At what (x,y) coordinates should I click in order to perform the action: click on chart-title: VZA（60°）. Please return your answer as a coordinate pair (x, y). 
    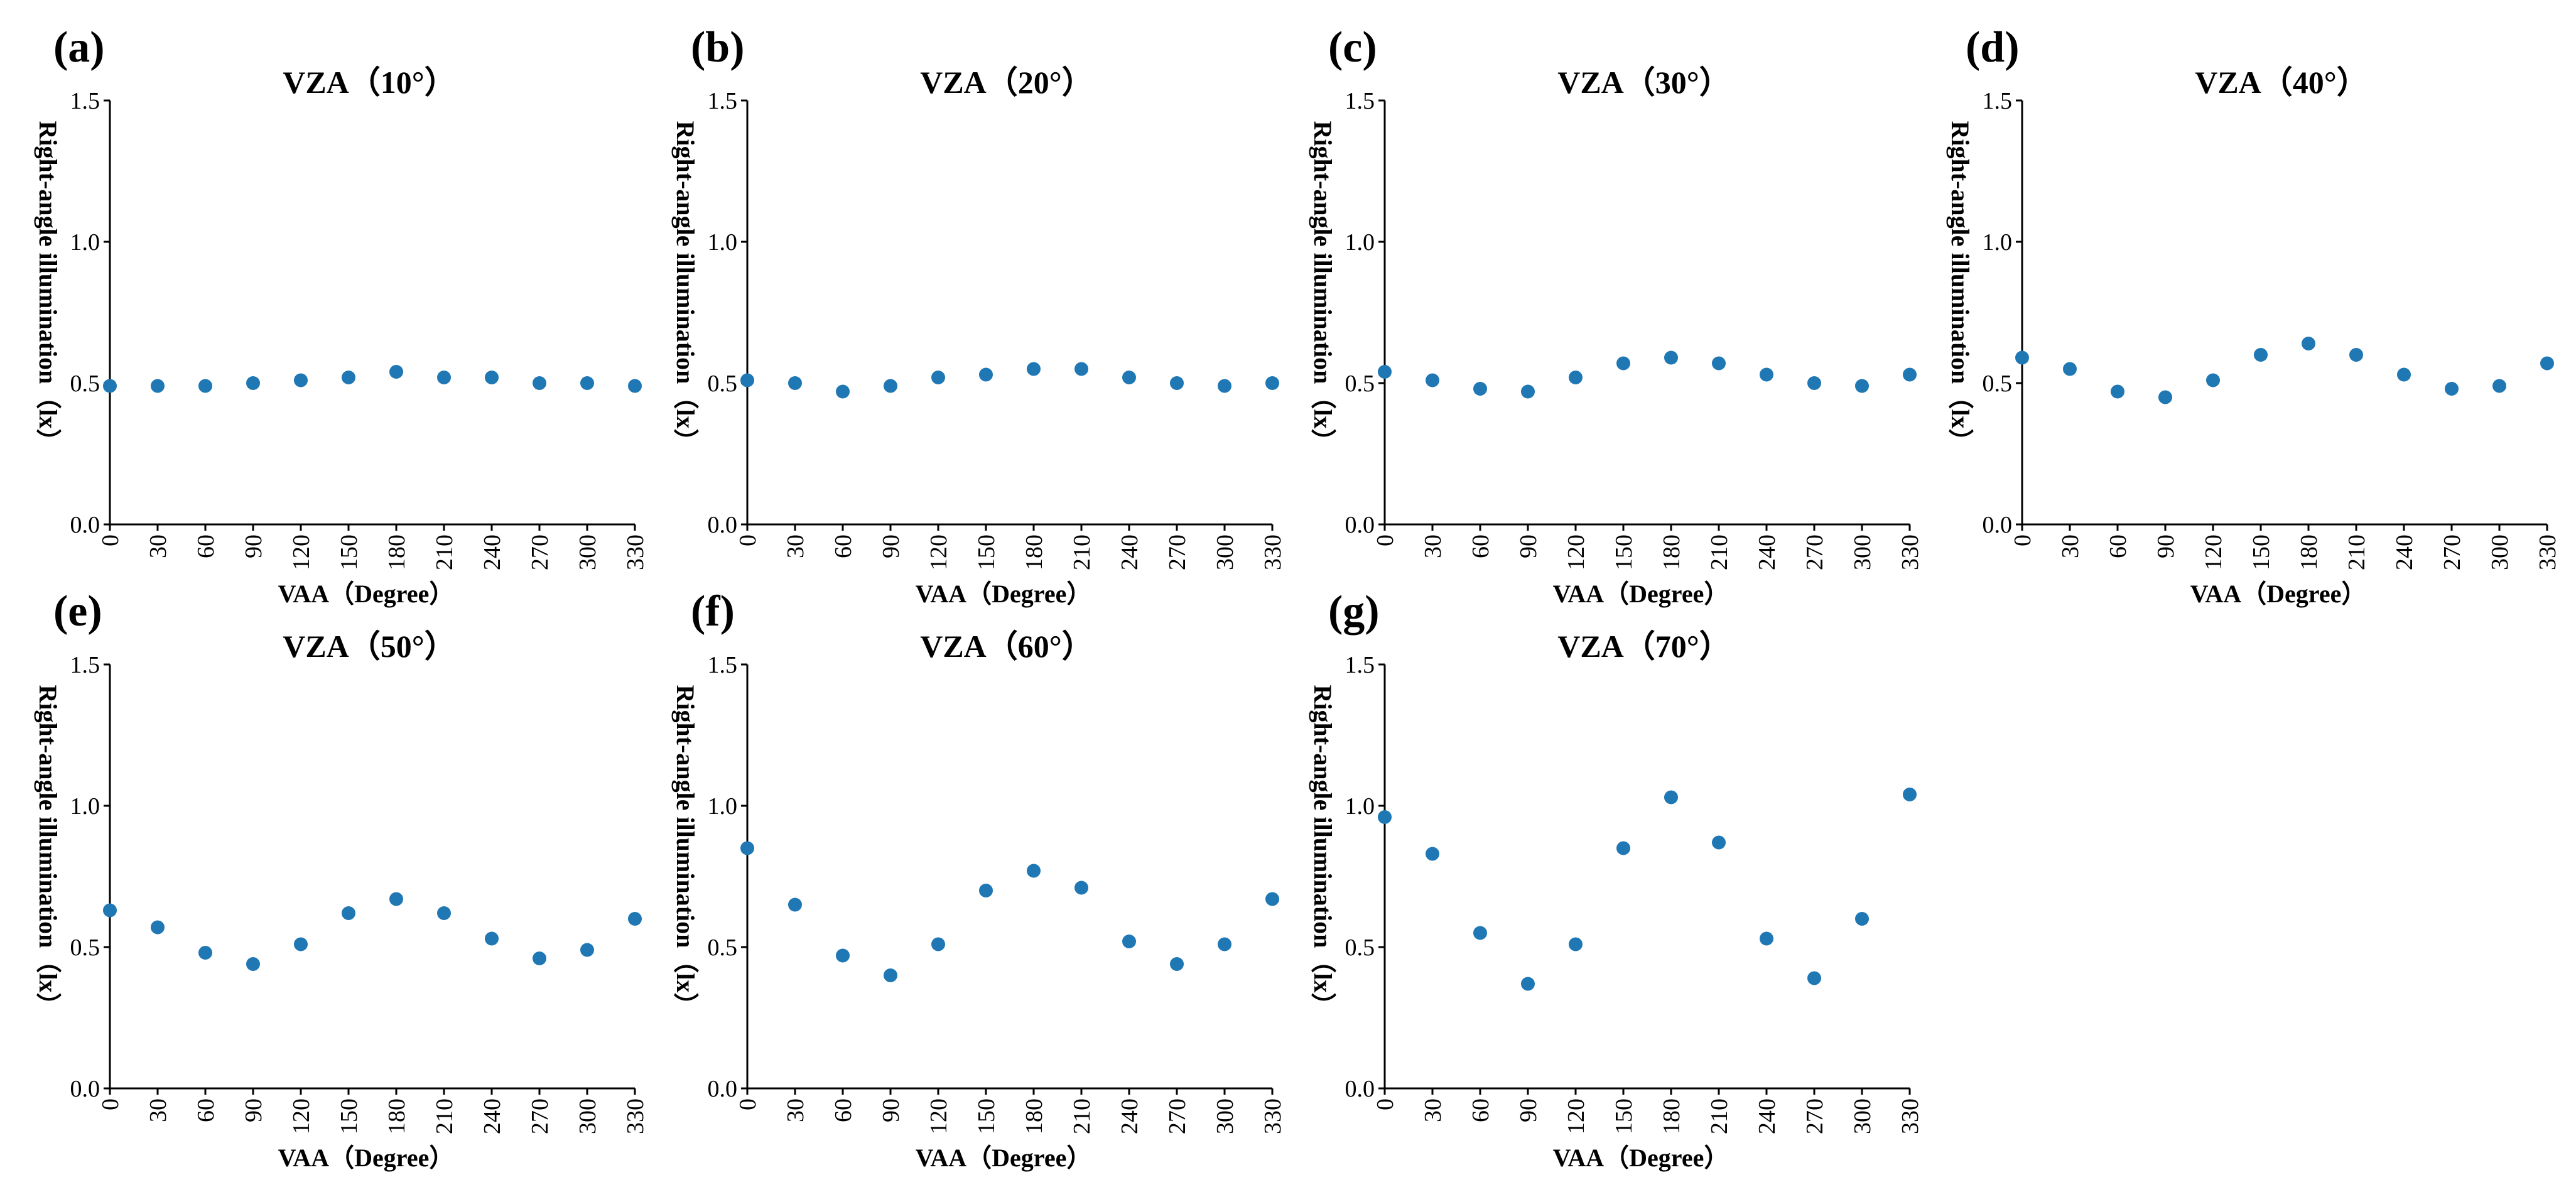
    Looking at the image, I should click on (1006, 646).